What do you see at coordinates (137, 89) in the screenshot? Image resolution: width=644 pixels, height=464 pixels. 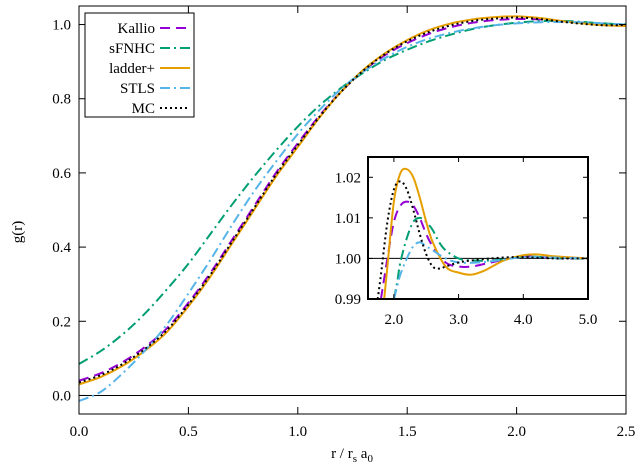 I see `legend-entry-label: STLS` at bounding box center [137, 89].